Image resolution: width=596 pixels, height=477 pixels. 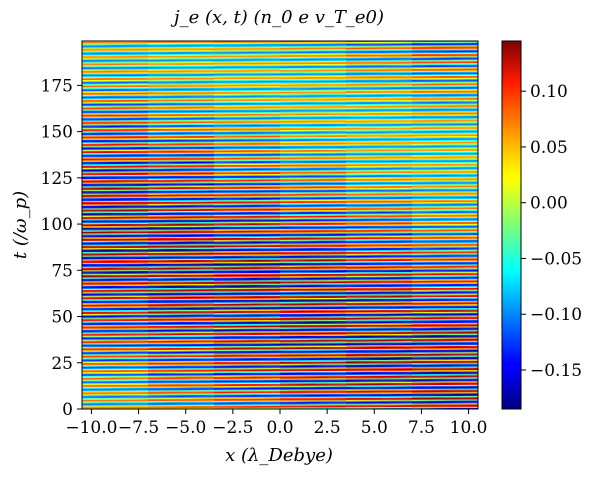 I want to click on x-axis: −10.0 −7.5 −5.0 −2.5 0.0 2.5 5.0 7.5 10.0, so click(x=276, y=423).